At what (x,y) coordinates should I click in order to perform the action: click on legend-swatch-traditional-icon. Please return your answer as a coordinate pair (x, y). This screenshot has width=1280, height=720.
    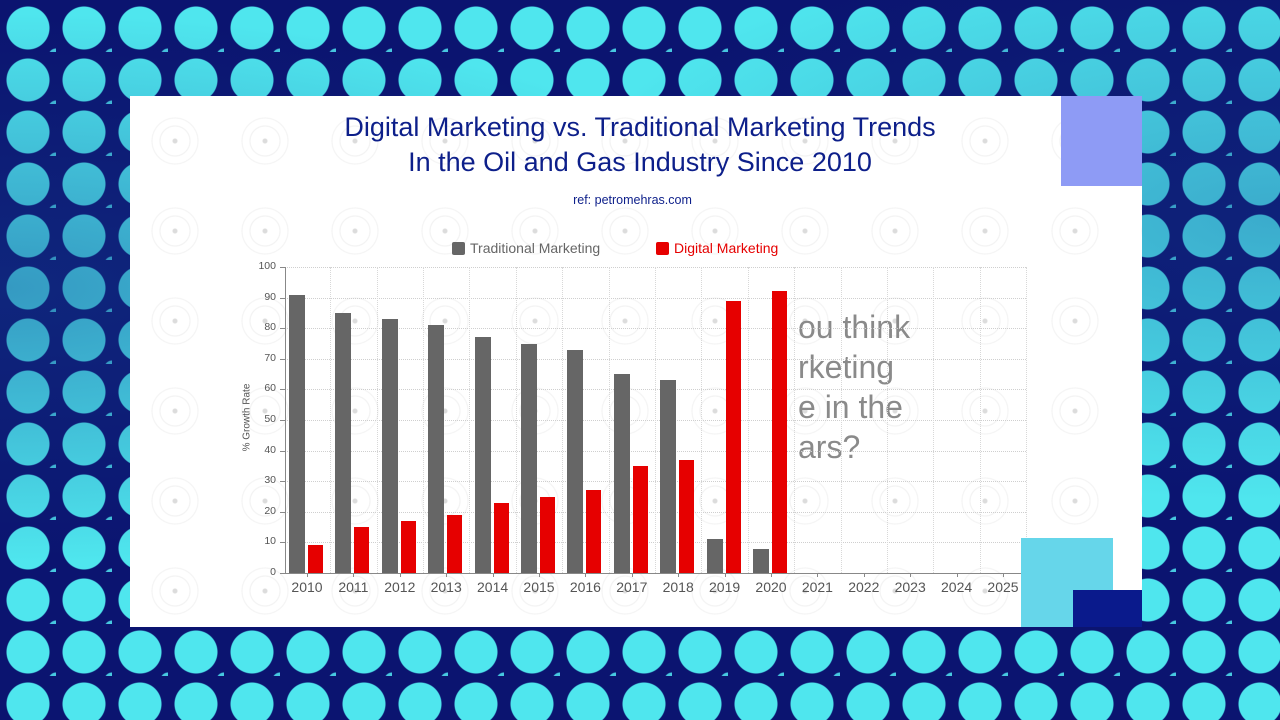
    Looking at the image, I should click on (458, 248).